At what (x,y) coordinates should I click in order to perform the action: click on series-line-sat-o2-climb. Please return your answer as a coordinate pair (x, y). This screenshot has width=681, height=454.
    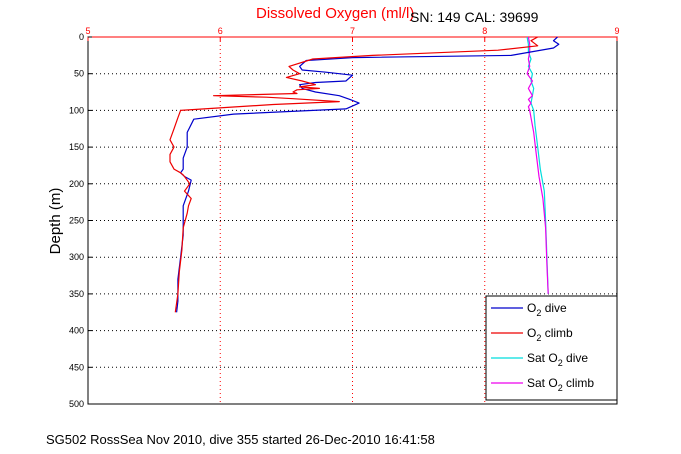
    Looking at the image, I should click on (537, 165).